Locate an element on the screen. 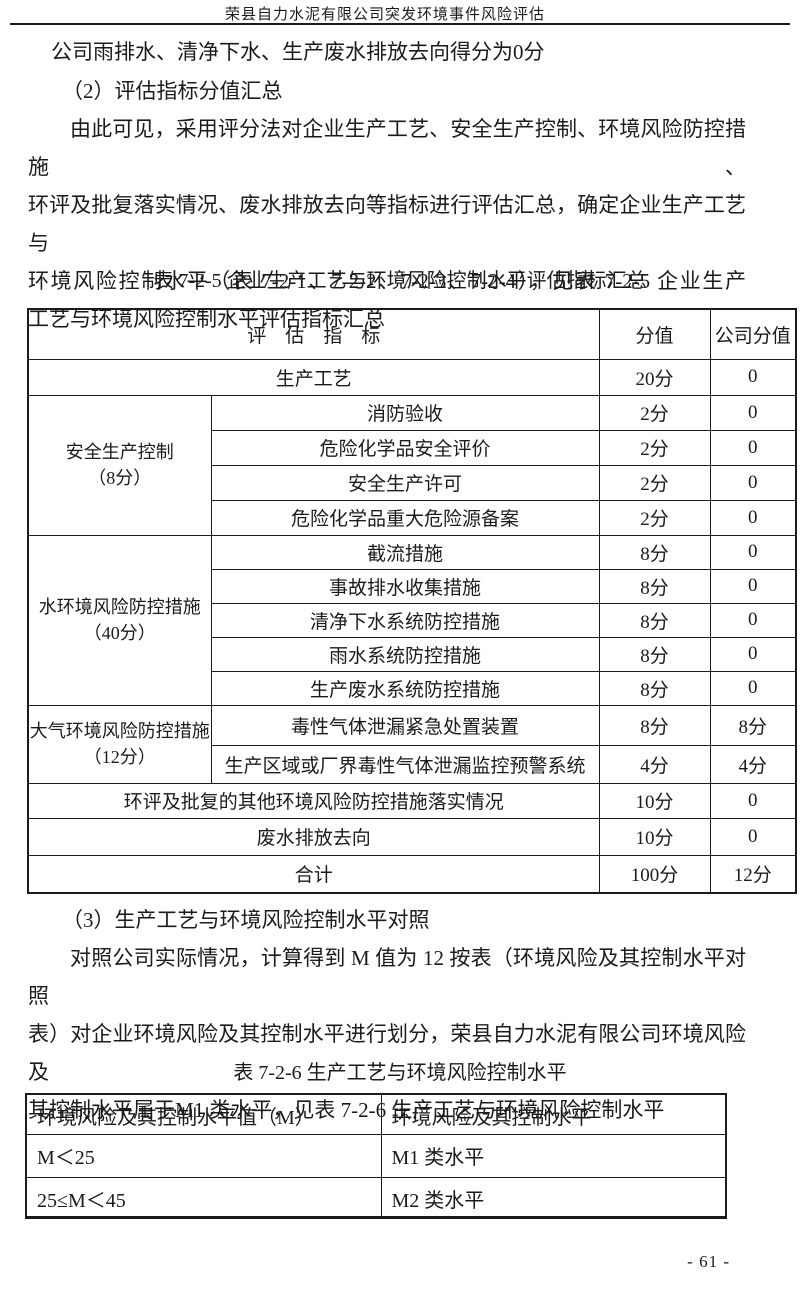 This screenshot has height=1297, width=800. table-row: 事故排水收集措施 8分 0 is located at coordinates (412, 586).